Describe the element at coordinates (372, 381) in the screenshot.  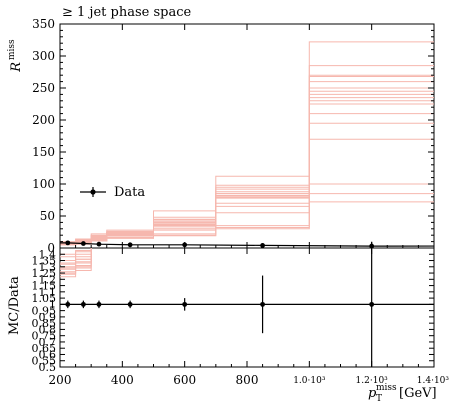
I see `x-tick-label: 1.2·10³` at that location.